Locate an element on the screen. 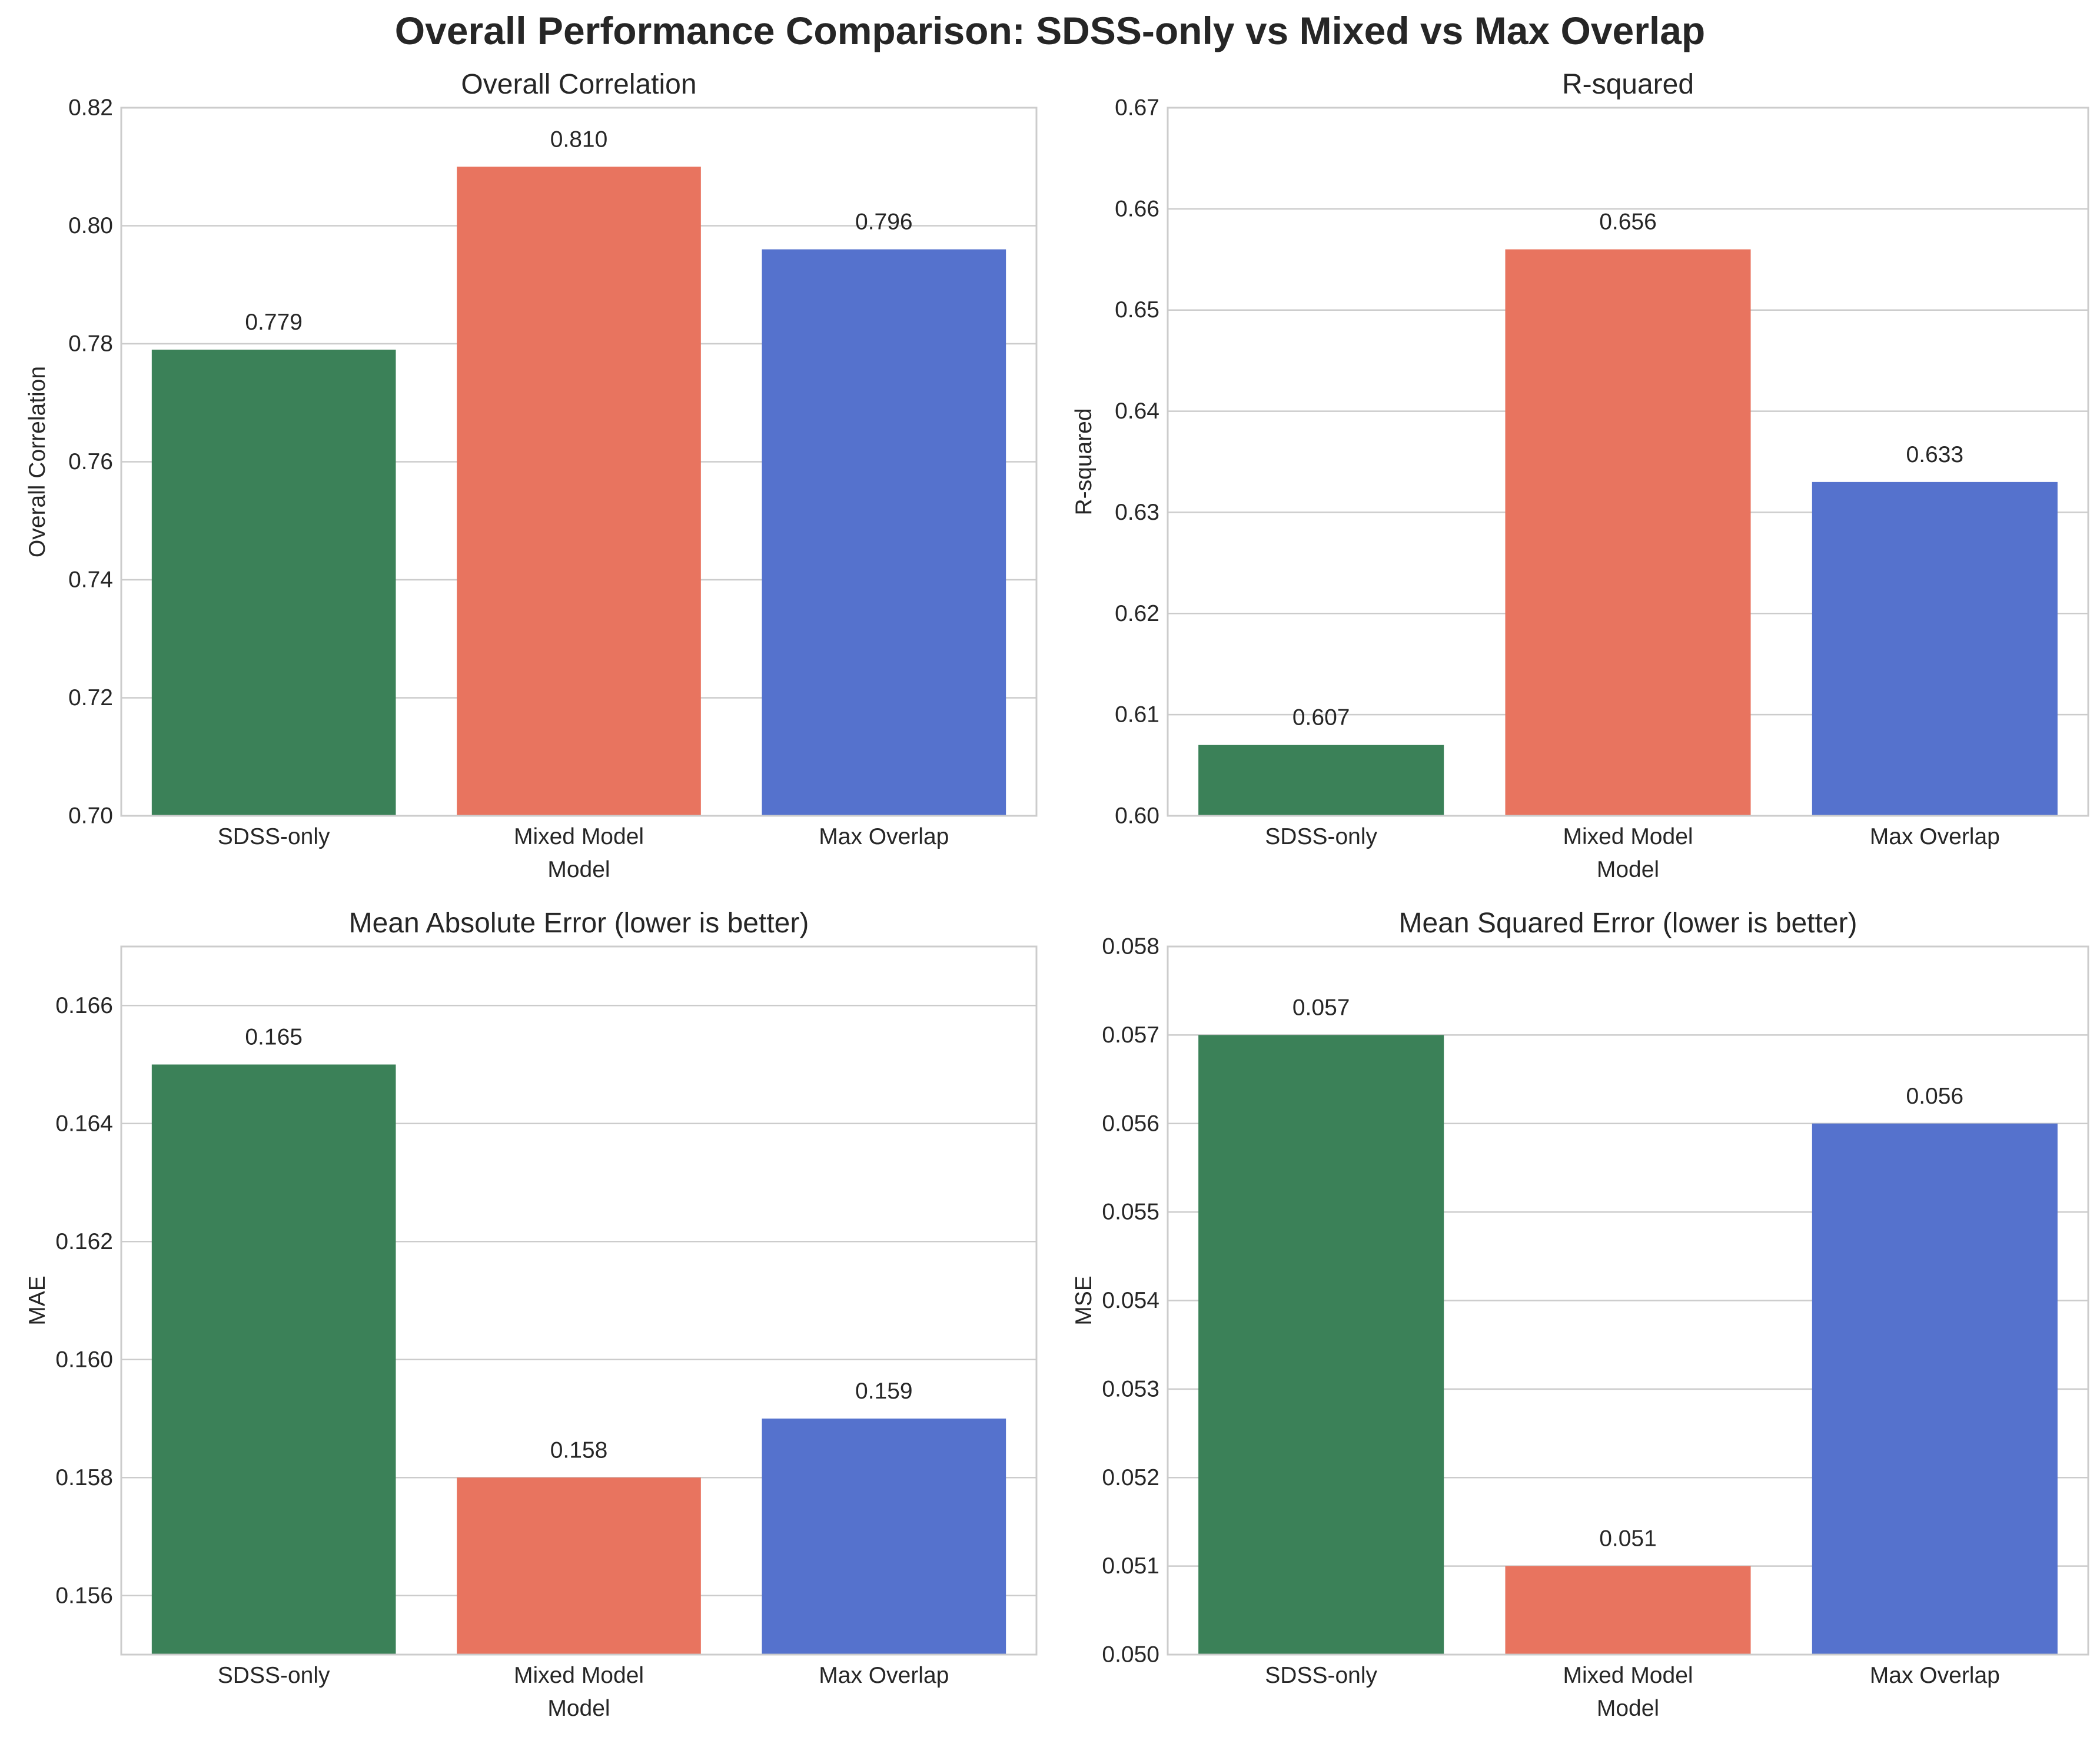 The image size is (2100, 1737). panel-4-ytick-label: 0.055 is located at coordinates (1130, 1212).